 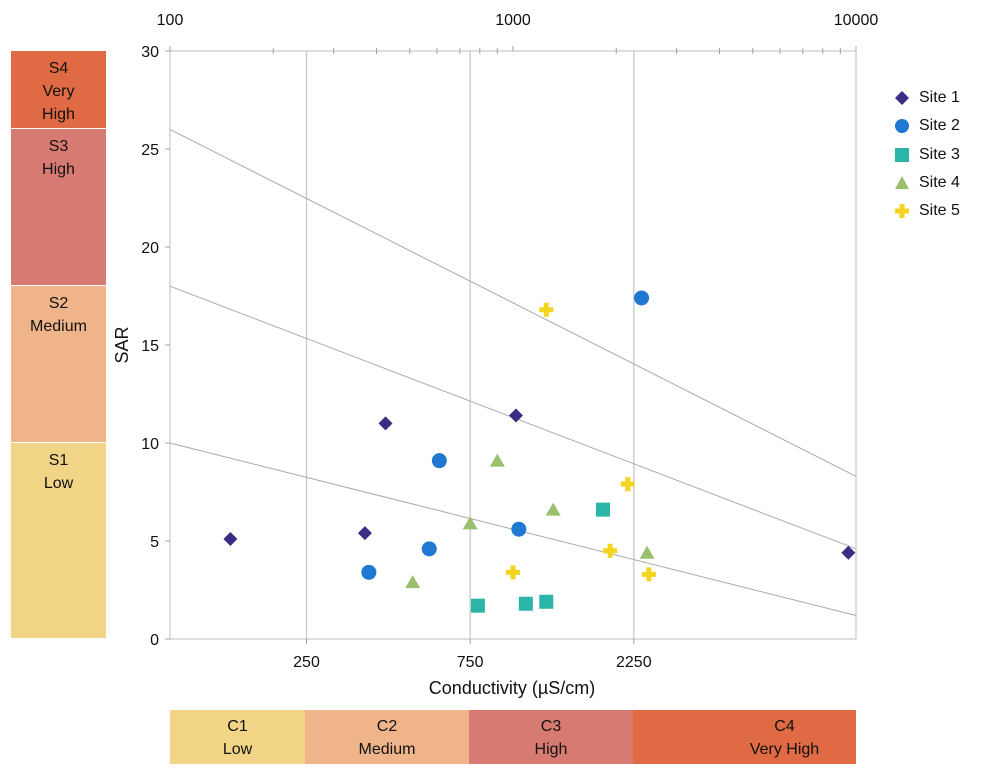 I want to click on salinity-class-label: C3 High, so click(x=551, y=738).